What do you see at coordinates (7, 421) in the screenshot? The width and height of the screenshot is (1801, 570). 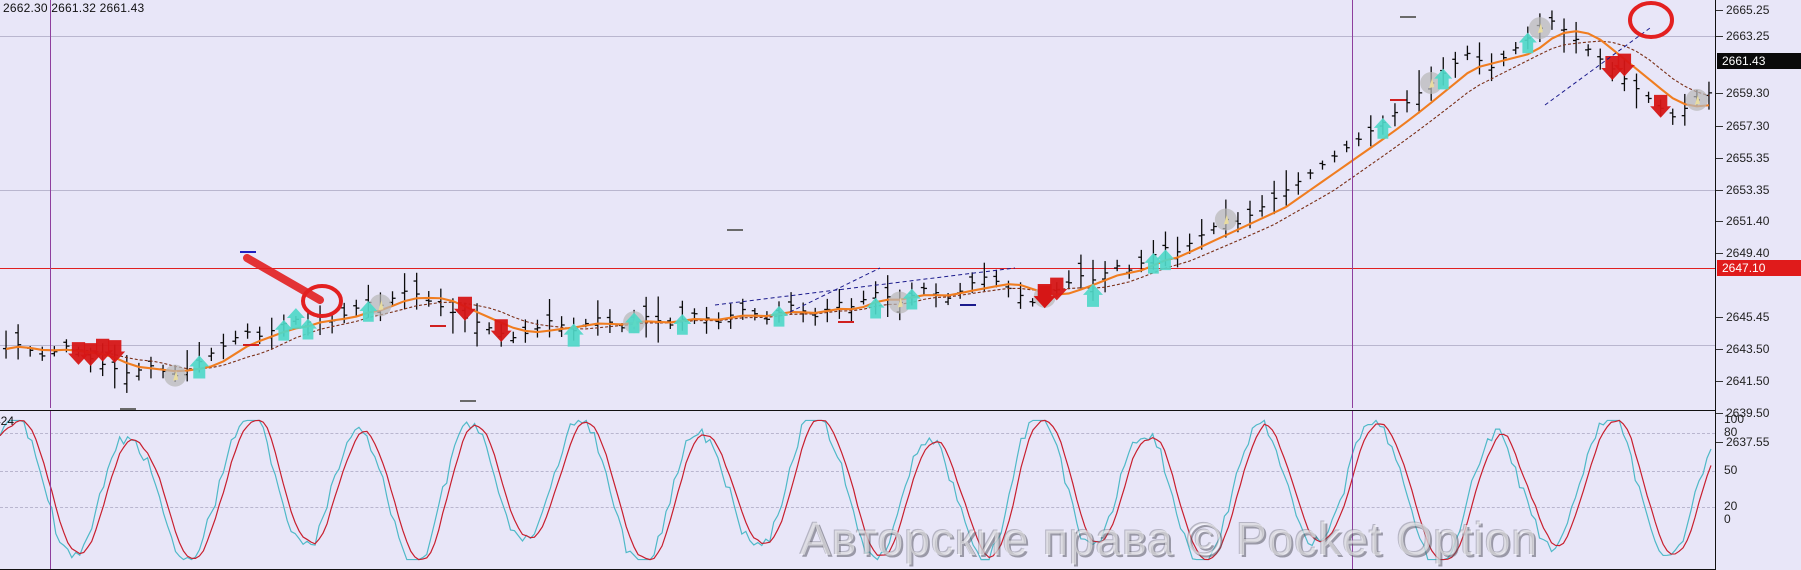 I see `indicator-value-label: 424` at bounding box center [7, 421].